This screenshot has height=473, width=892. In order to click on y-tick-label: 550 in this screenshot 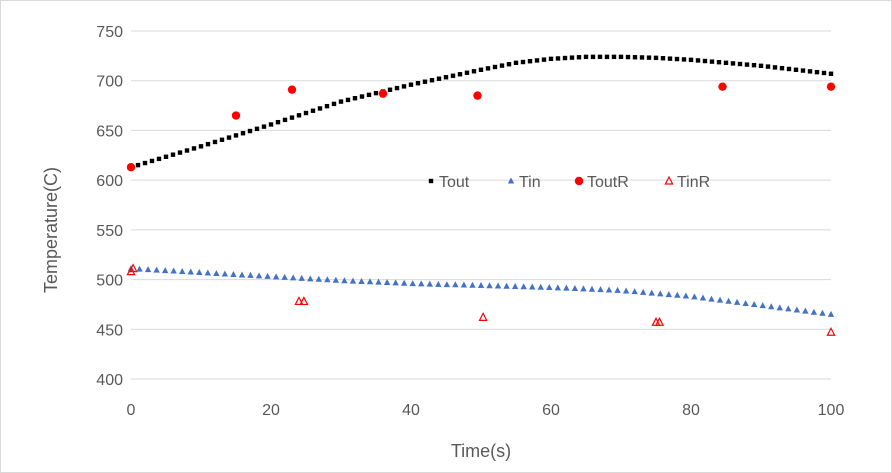, I will do `click(109, 231)`.